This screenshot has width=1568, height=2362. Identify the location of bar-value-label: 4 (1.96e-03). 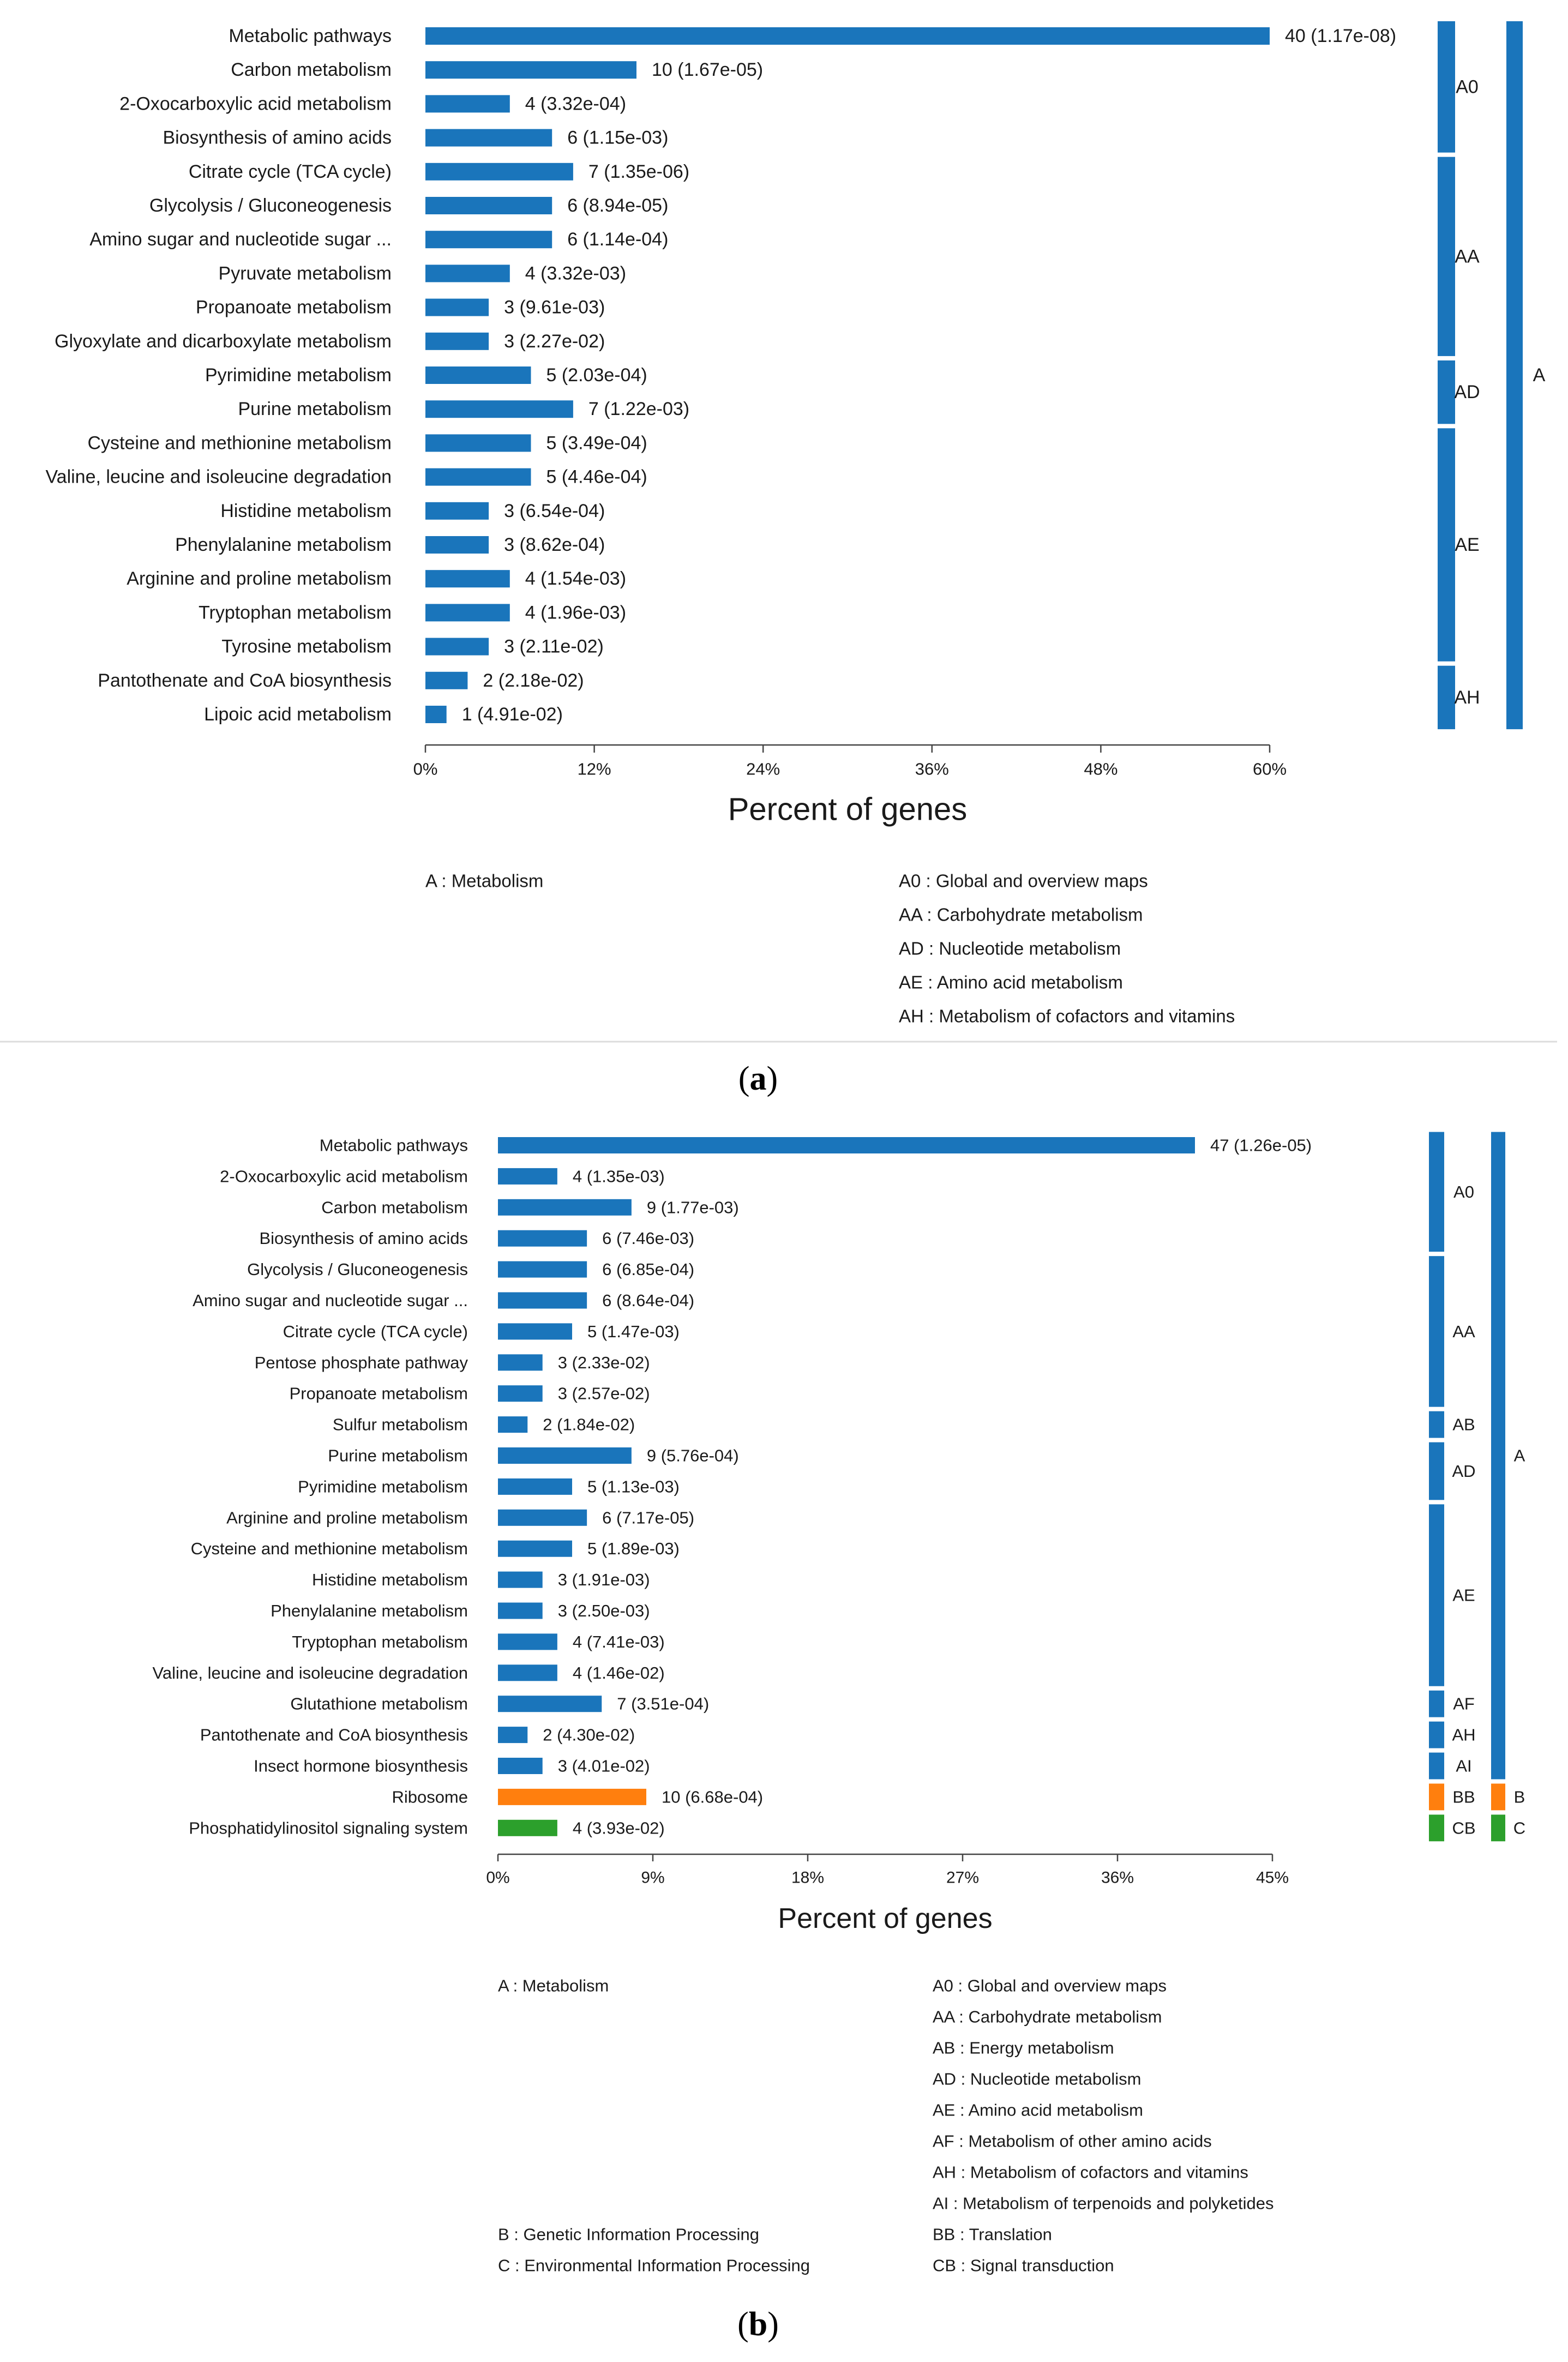
(575, 612).